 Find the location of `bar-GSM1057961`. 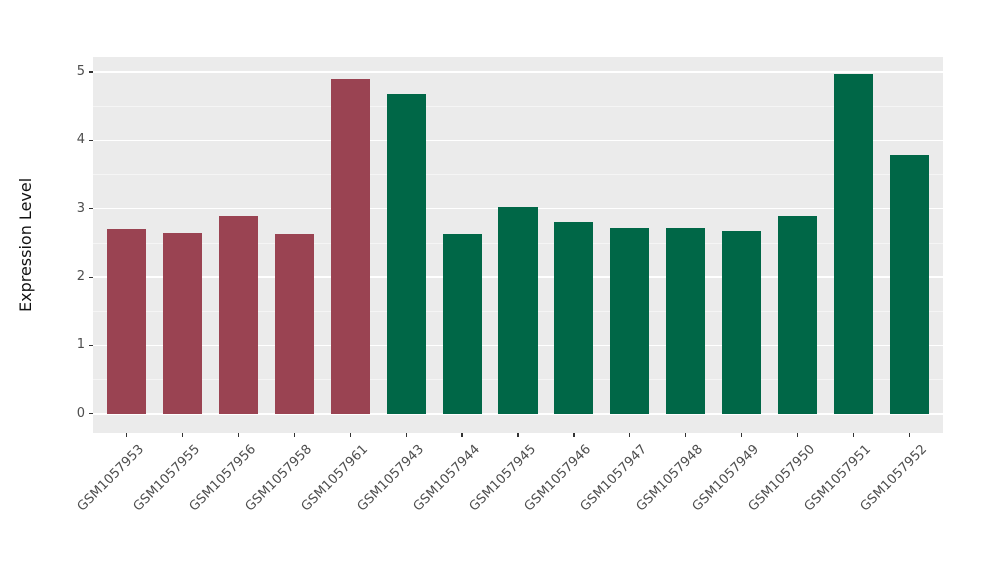

bar-GSM1057961 is located at coordinates (350, 246).